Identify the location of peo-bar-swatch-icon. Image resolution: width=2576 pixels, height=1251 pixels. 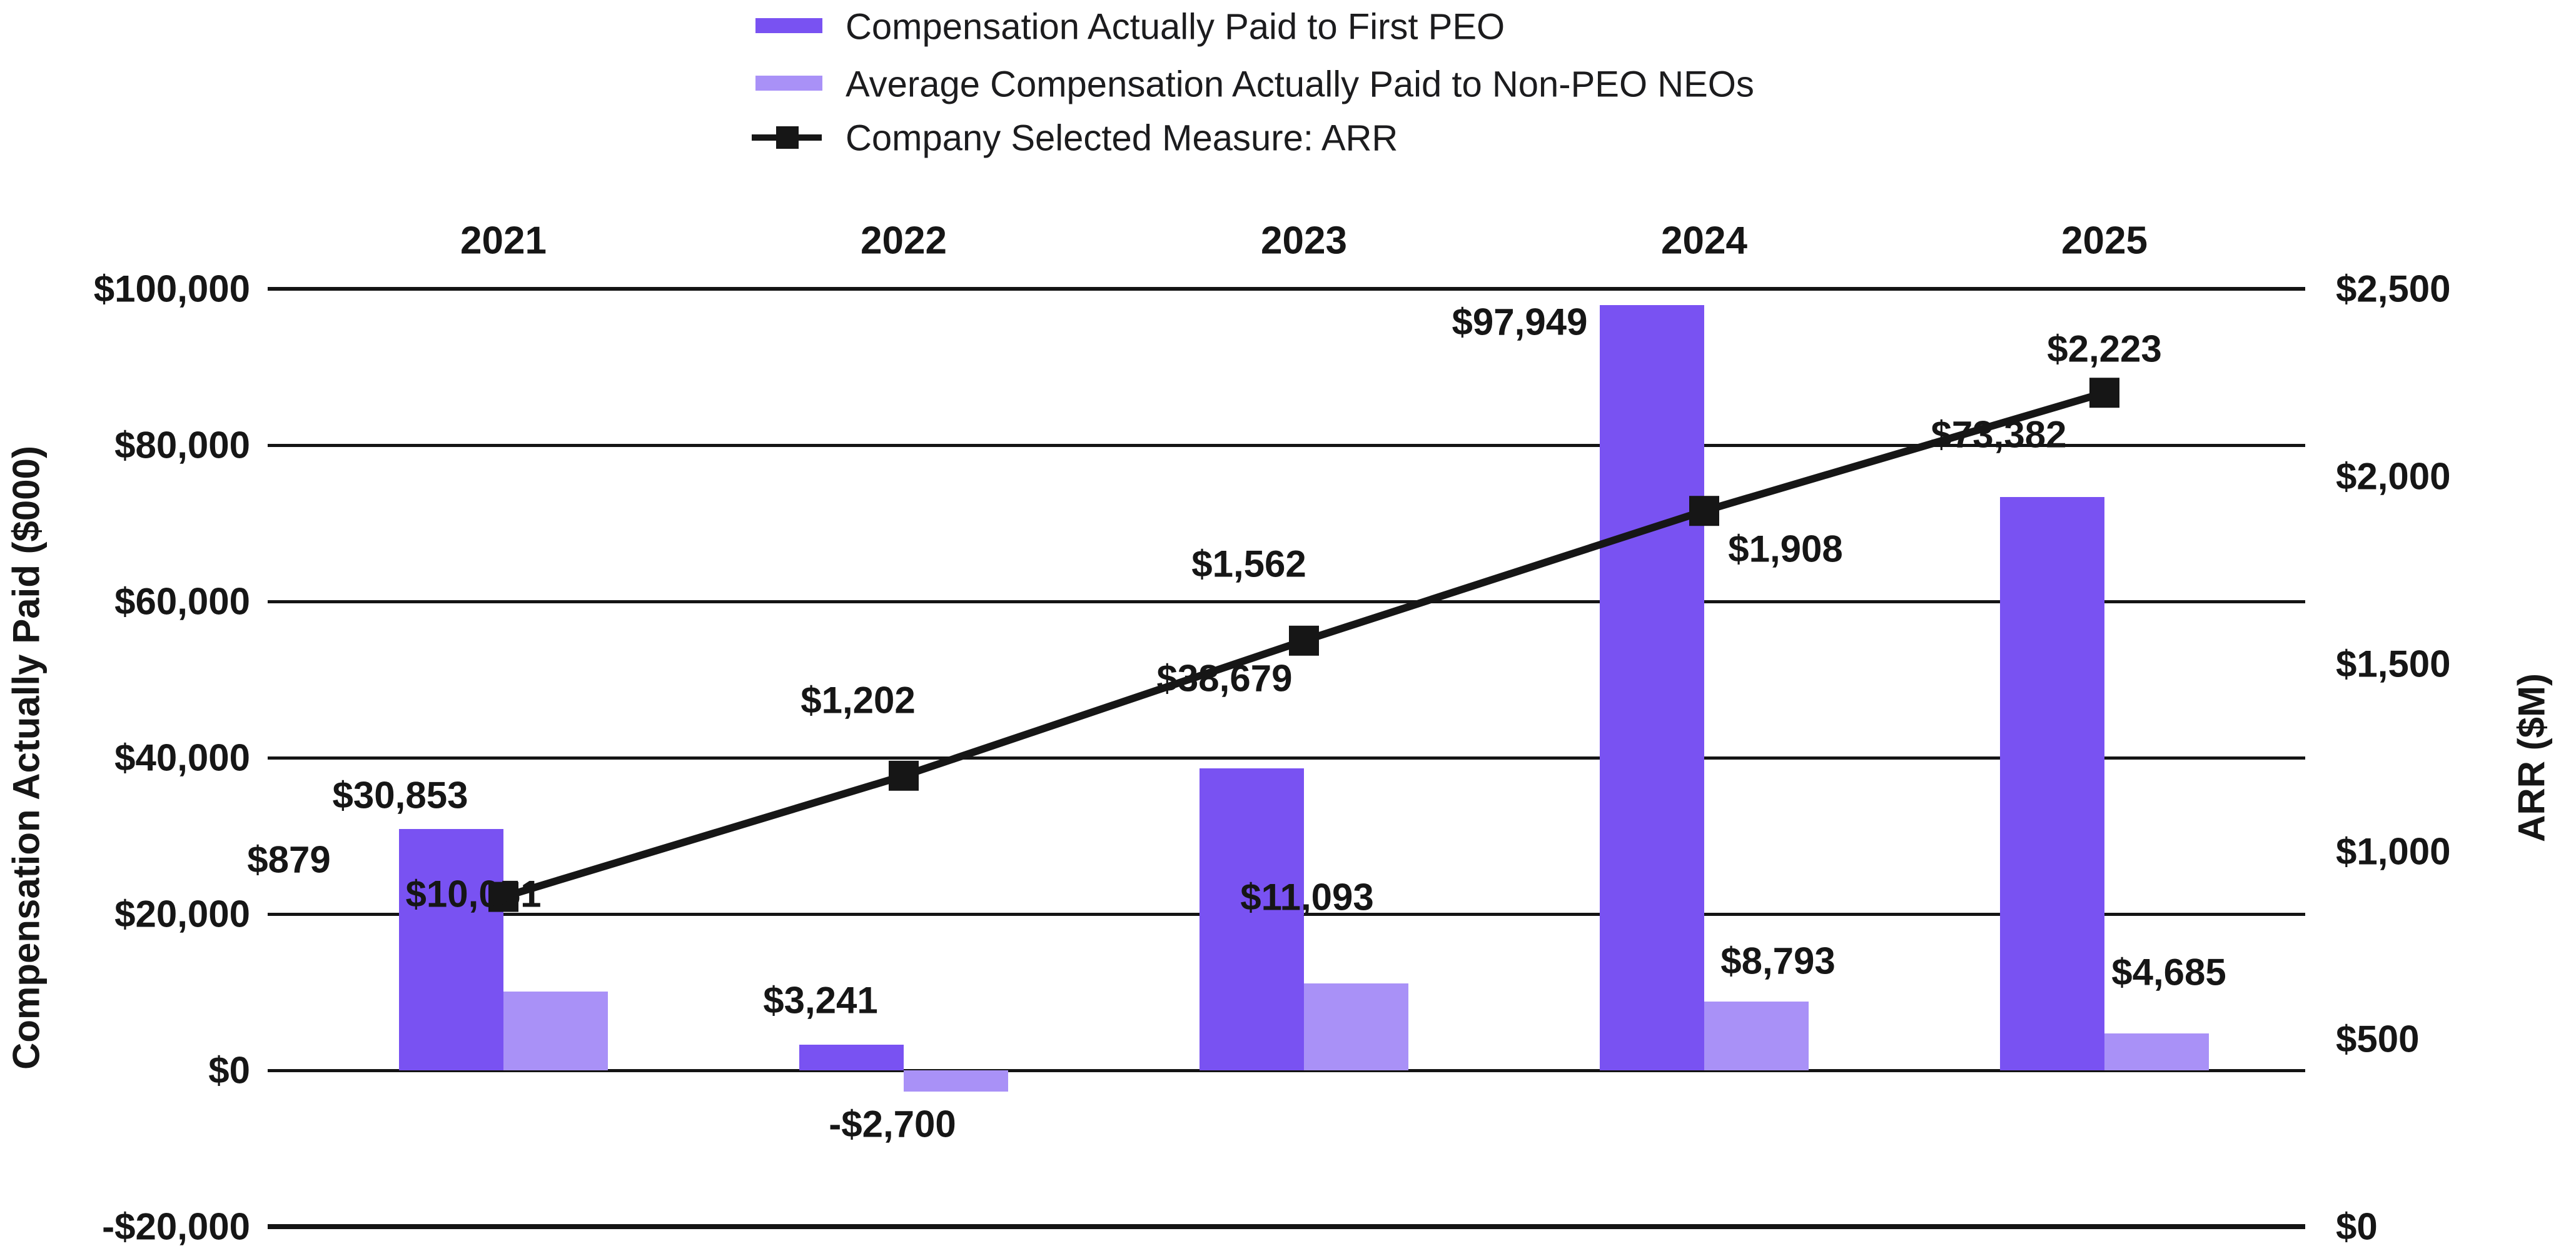
(789, 25).